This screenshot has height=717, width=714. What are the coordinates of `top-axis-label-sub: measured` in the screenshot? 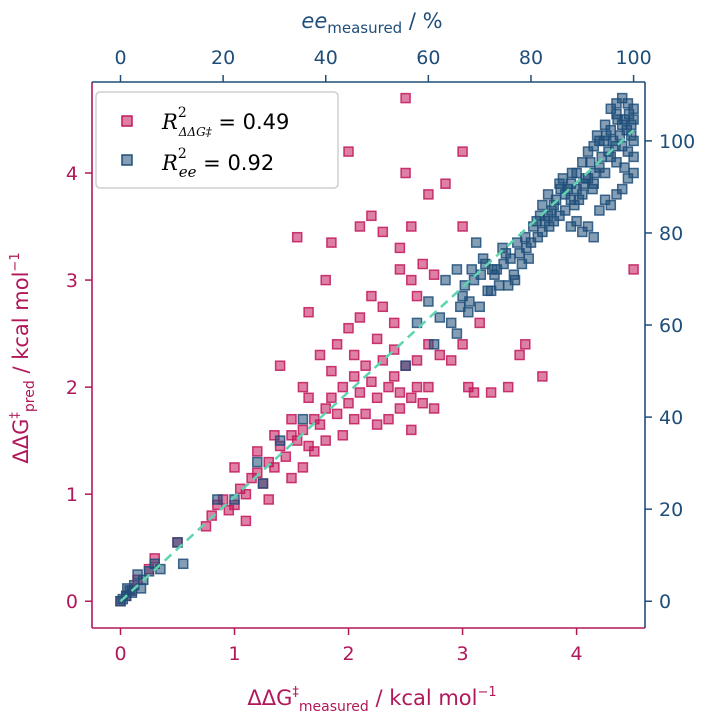 It's located at (364, 28).